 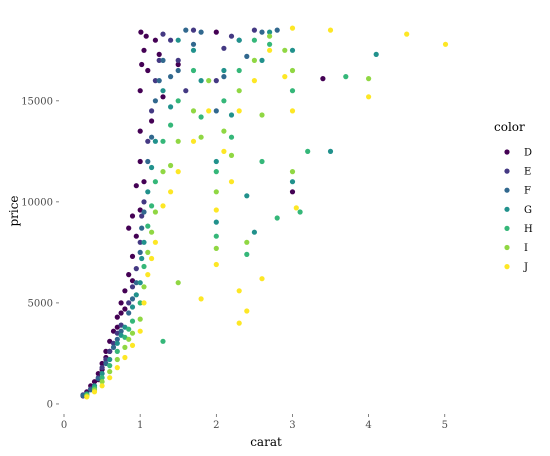 What do you see at coordinates (507, 171) in the screenshot?
I see `legend-key-E` at bounding box center [507, 171].